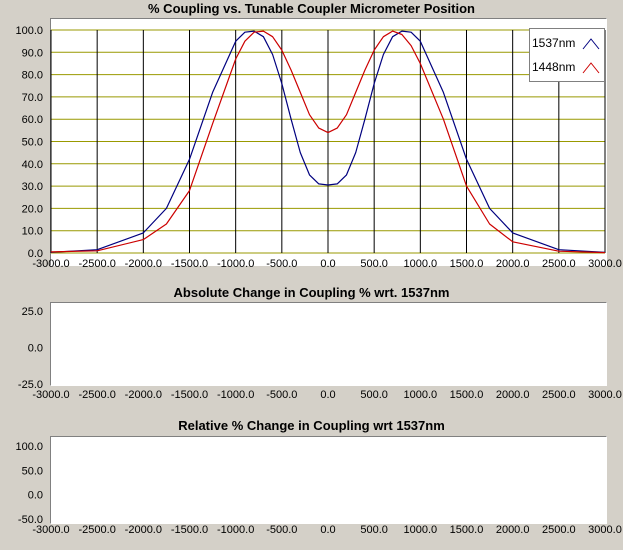 This screenshot has width=623, height=550. I want to click on y-tick-label: 30.0, so click(32, 187).